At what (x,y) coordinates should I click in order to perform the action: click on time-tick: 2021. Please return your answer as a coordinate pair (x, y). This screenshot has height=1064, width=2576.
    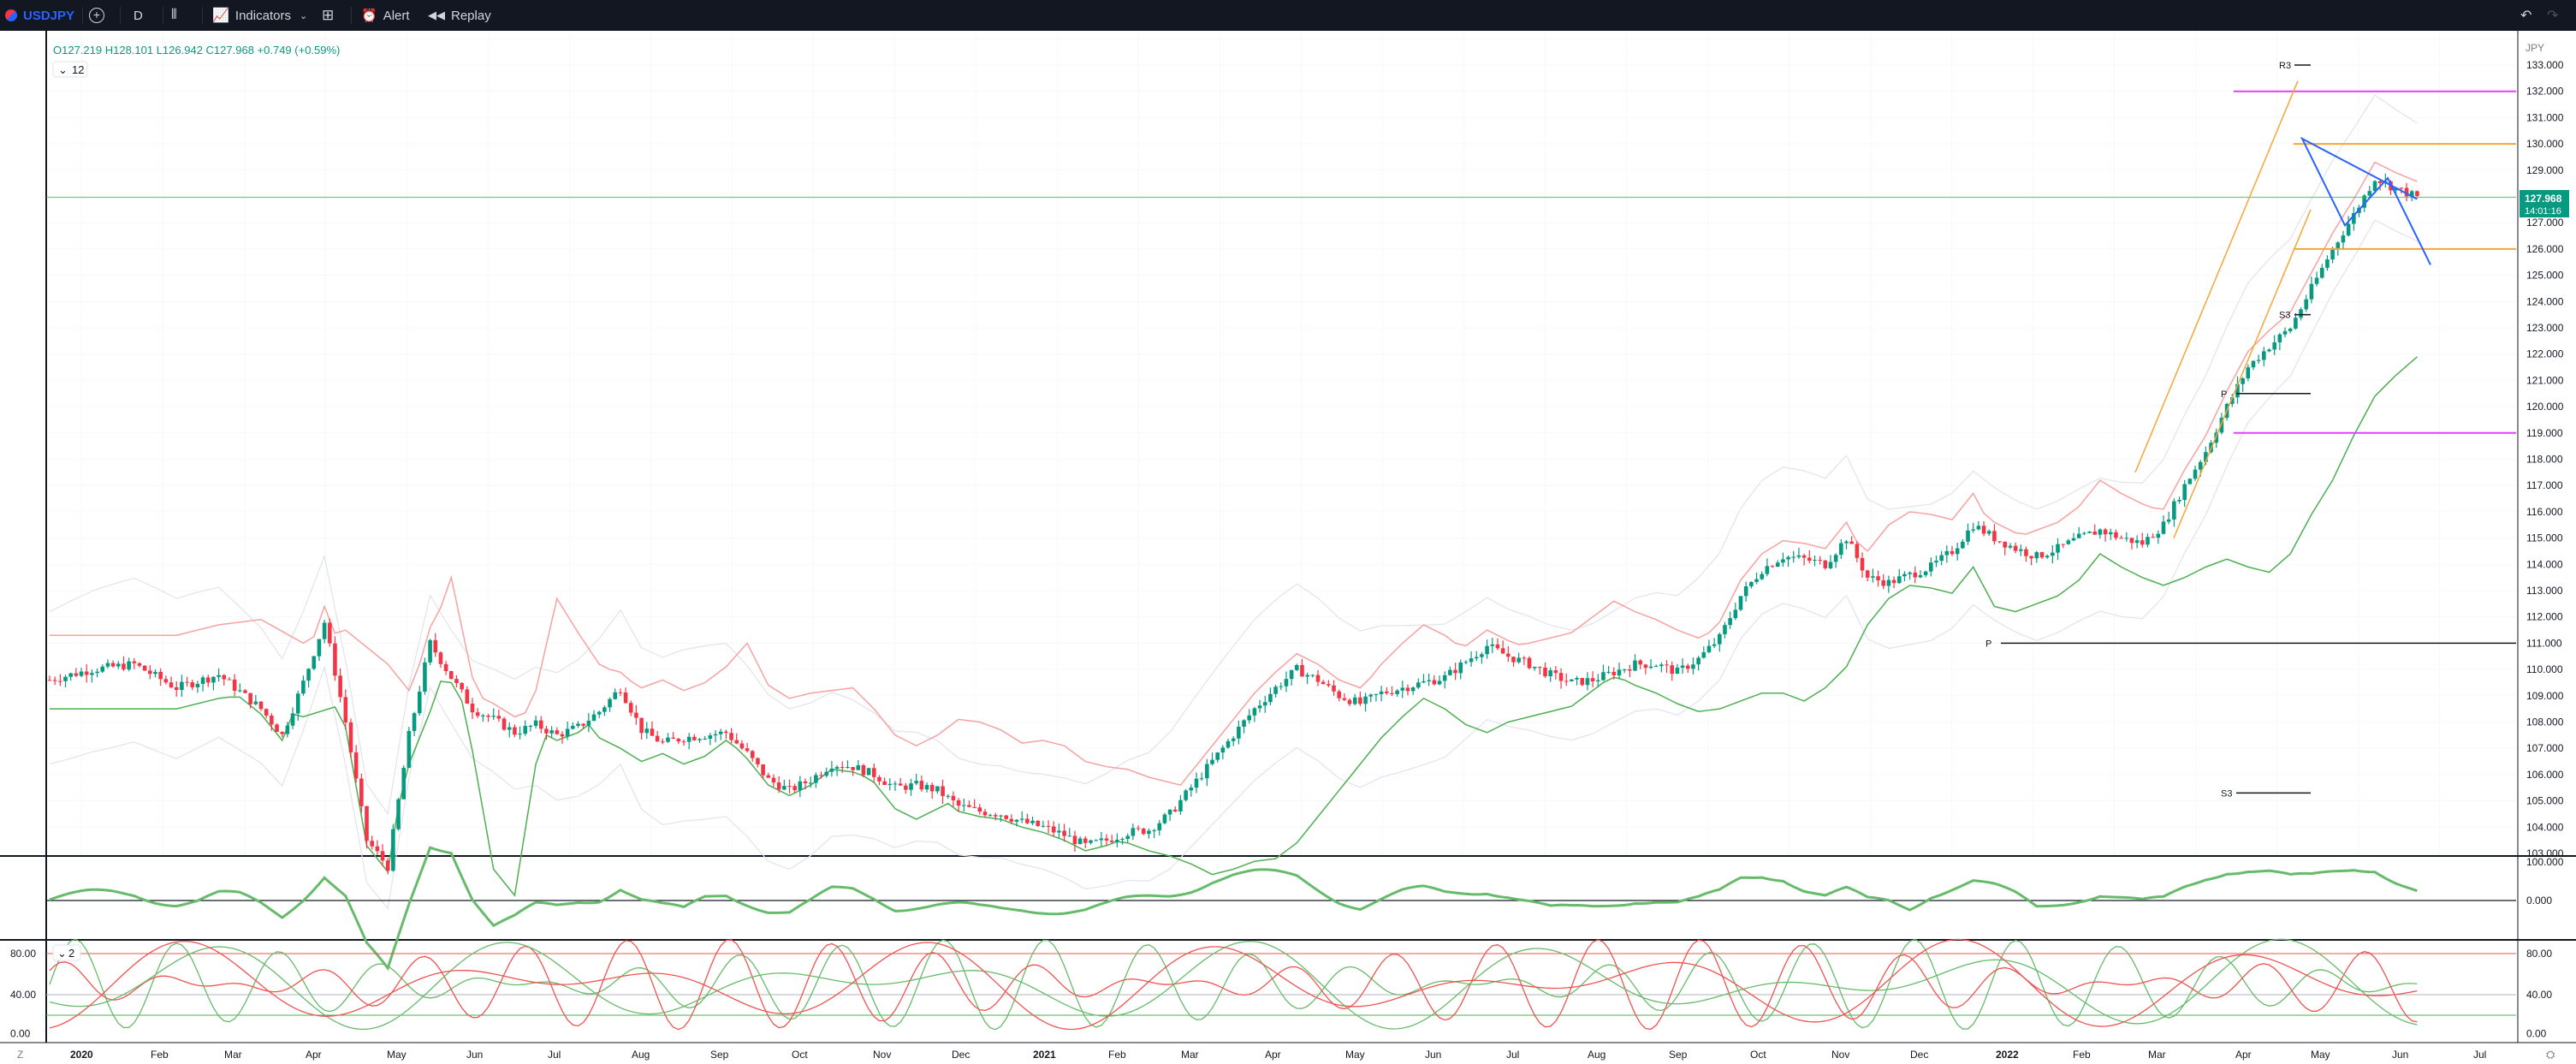
    Looking at the image, I should click on (1044, 1055).